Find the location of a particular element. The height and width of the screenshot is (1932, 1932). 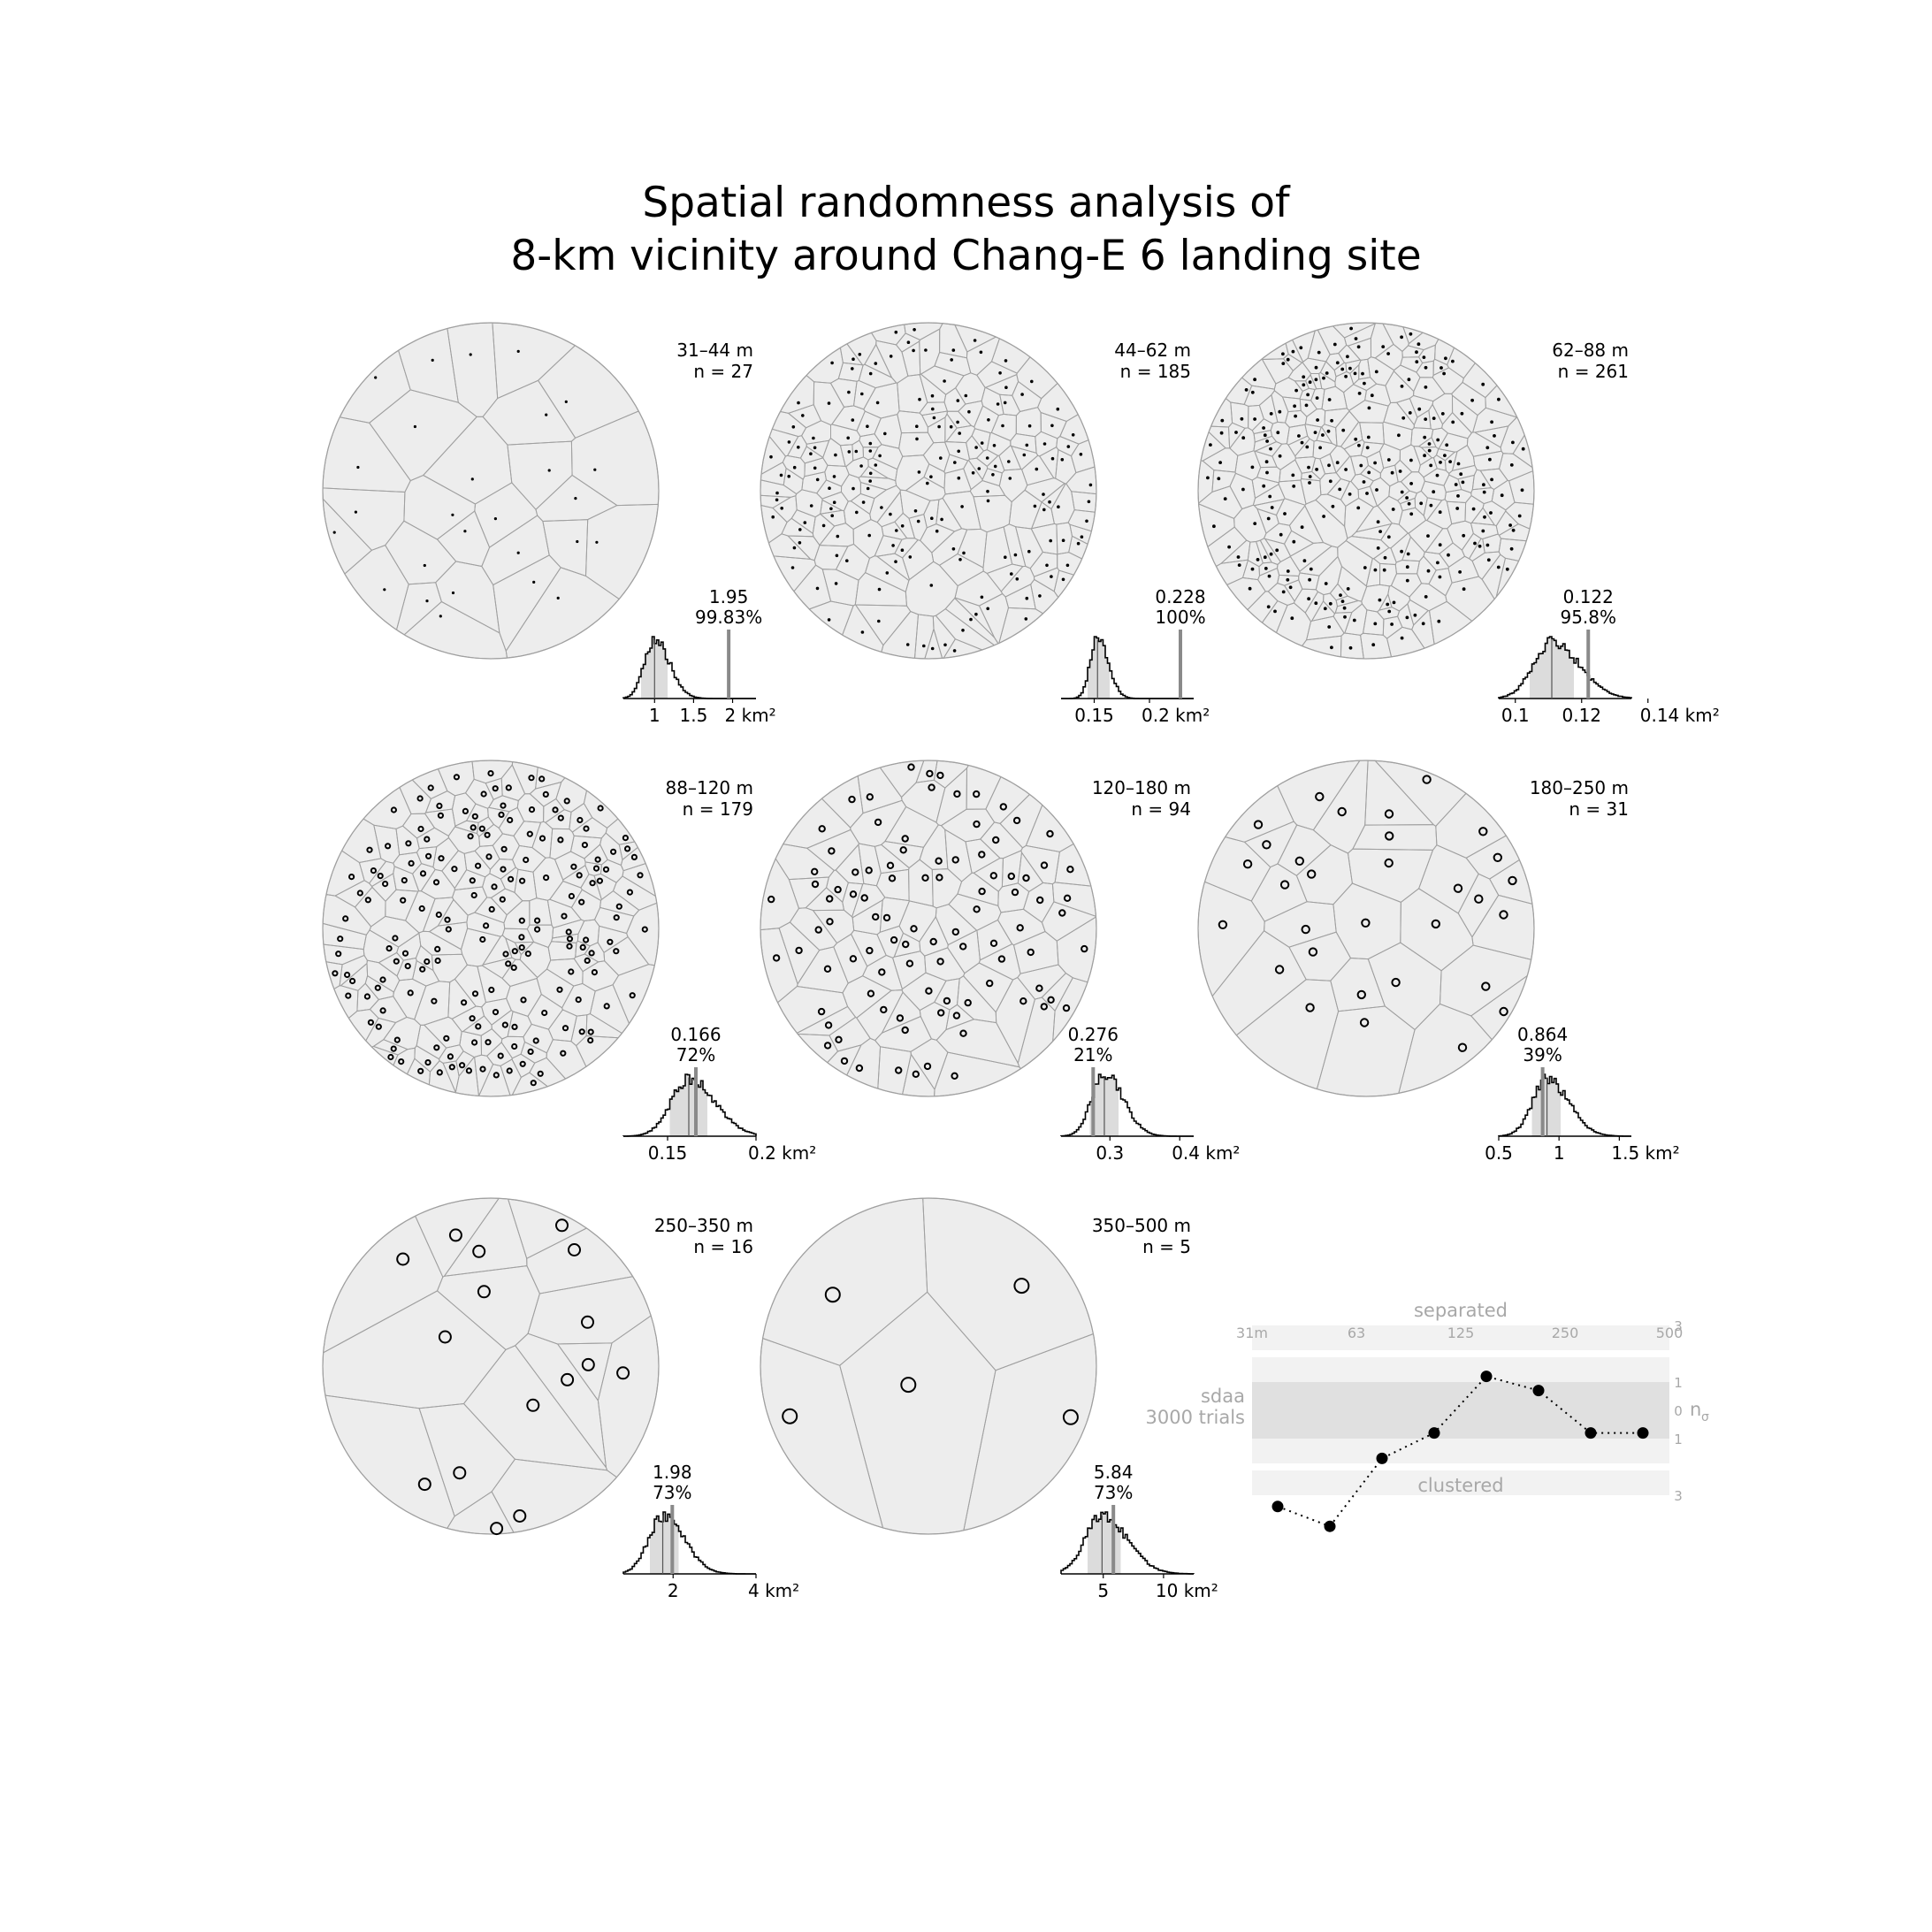

percentile-label: 99.83% is located at coordinates (728, 617).